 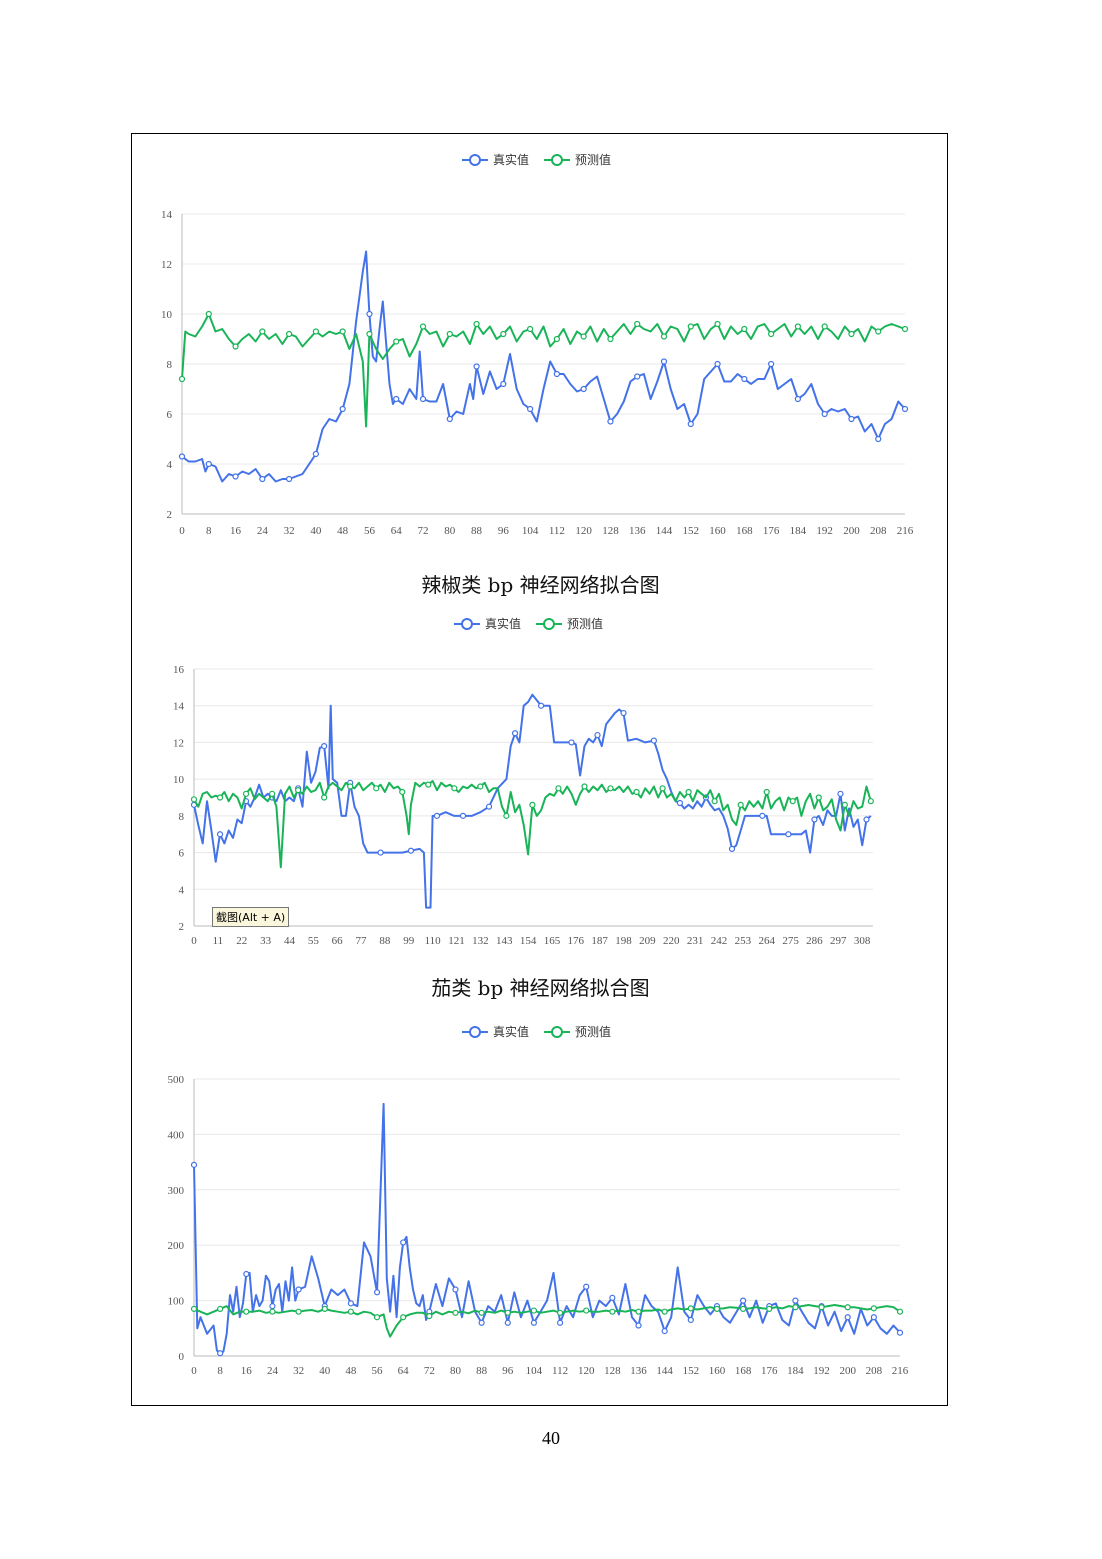 What do you see at coordinates (557, 531) in the screenshot?
I see `x-tick-label: 112` at bounding box center [557, 531].